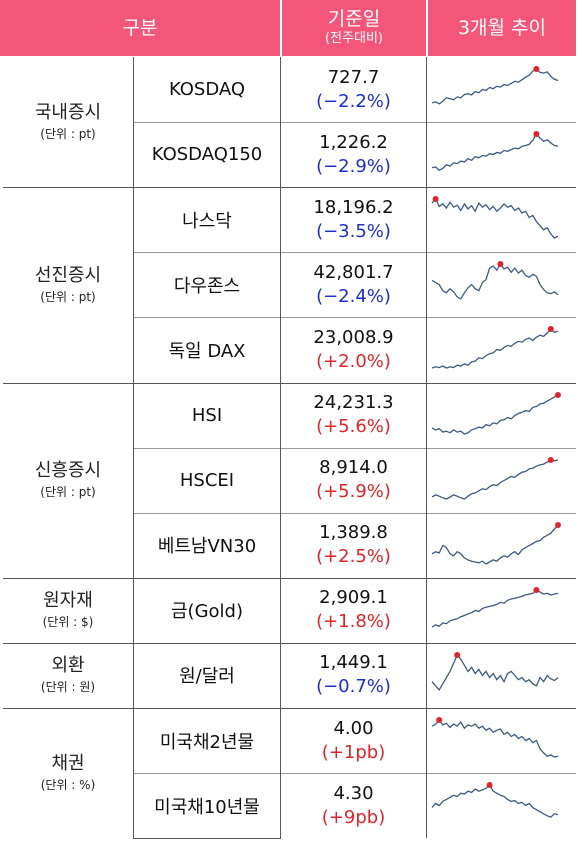  Describe the element at coordinates (353, 663) in the screenshot. I see `current-value: 1,449.1` at that location.